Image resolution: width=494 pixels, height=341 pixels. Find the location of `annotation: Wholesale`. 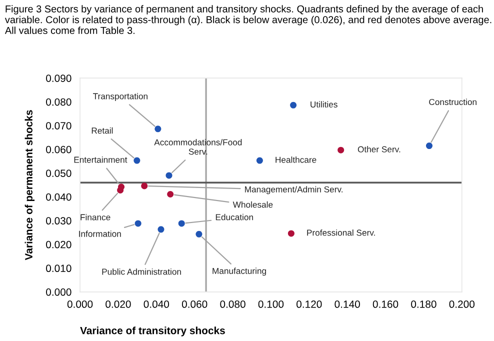

annotation: Wholesale is located at coordinates (252, 204).